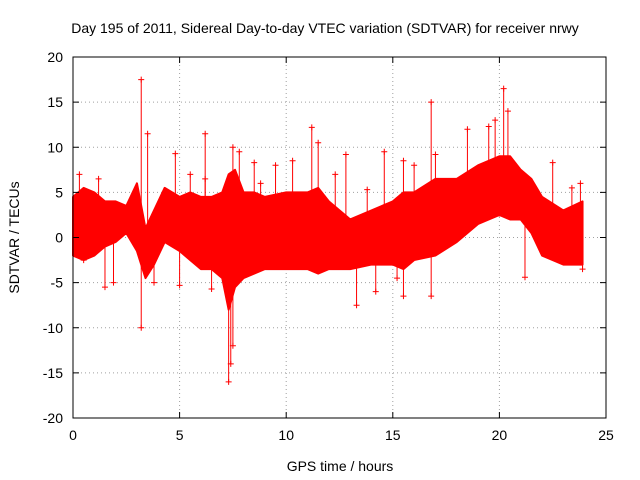 Image resolution: width=640 pixels, height=480 pixels. Describe the element at coordinates (53, 328) in the screenshot. I see `y-tick-label: -10` at that location.